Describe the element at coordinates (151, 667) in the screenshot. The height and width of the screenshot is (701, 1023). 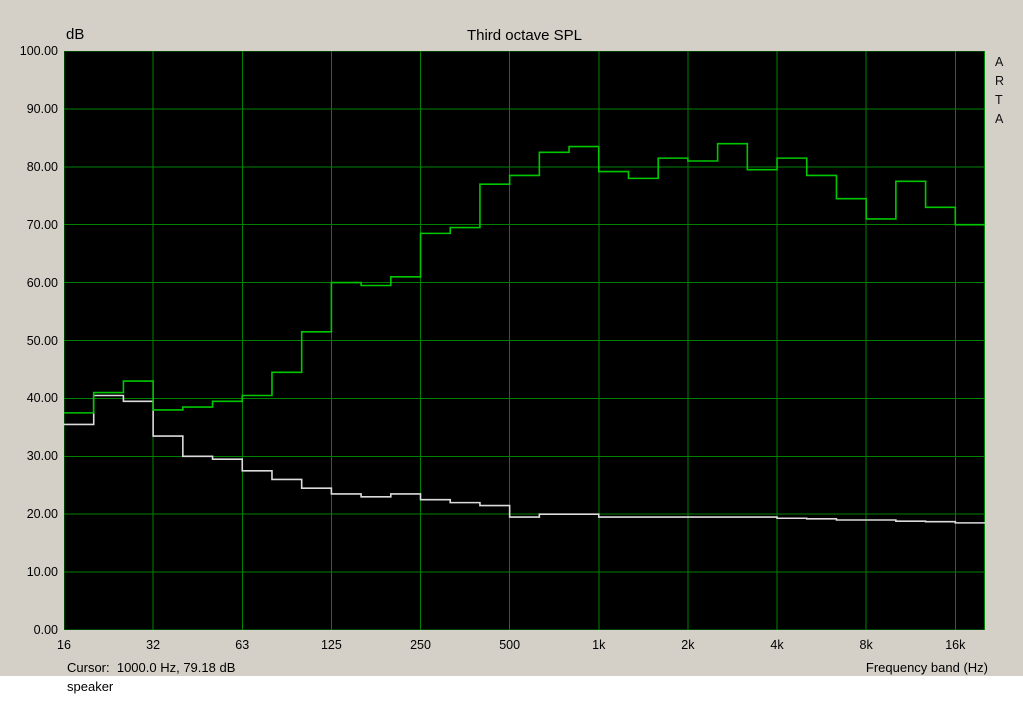
I see `cursor-readout: Cursor: 1000.0 Hz, 79.18 dB` at that location.